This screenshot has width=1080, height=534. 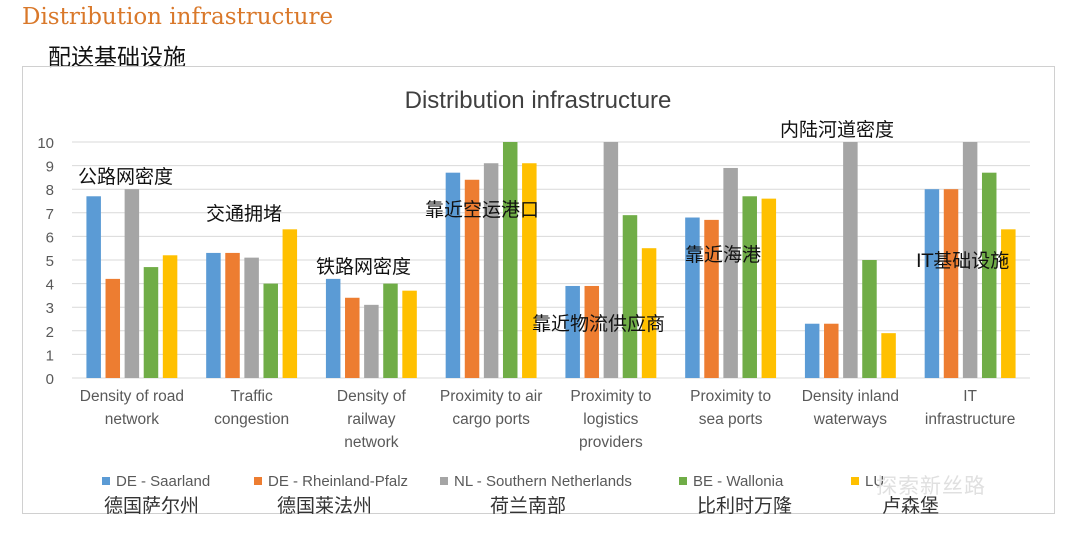 What do you see at coordinates (363, 267) in the screenshot?
I see `annotation-label: 铁路网密度` at bounding box center [363, 267].